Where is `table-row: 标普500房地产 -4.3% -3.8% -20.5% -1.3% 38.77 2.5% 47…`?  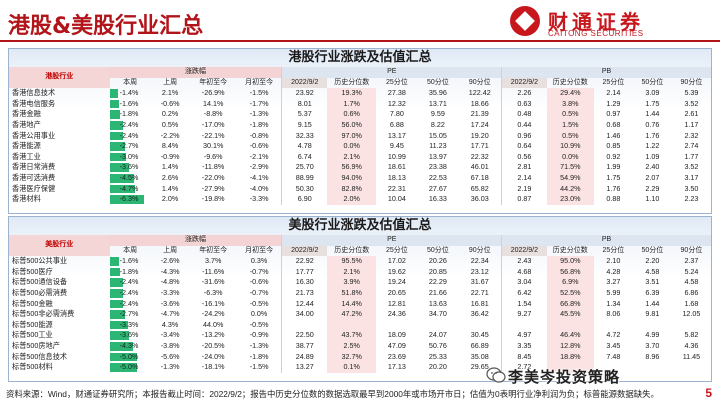 table-row: 标普500房地产 -4.3% -3.8% -20.5% -1.3% 38.77 2.5% 47… is located at coordinates (360, 346).